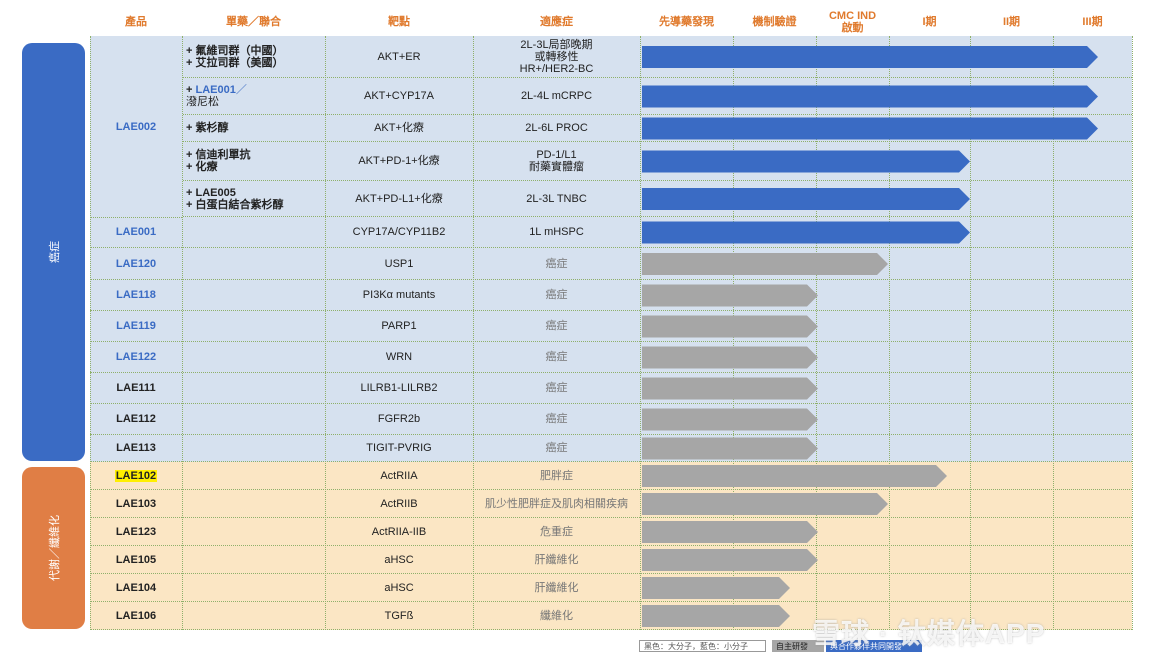 The image size is (1150, 667). I want to click on product-name: LAE111, so click(136, 388).